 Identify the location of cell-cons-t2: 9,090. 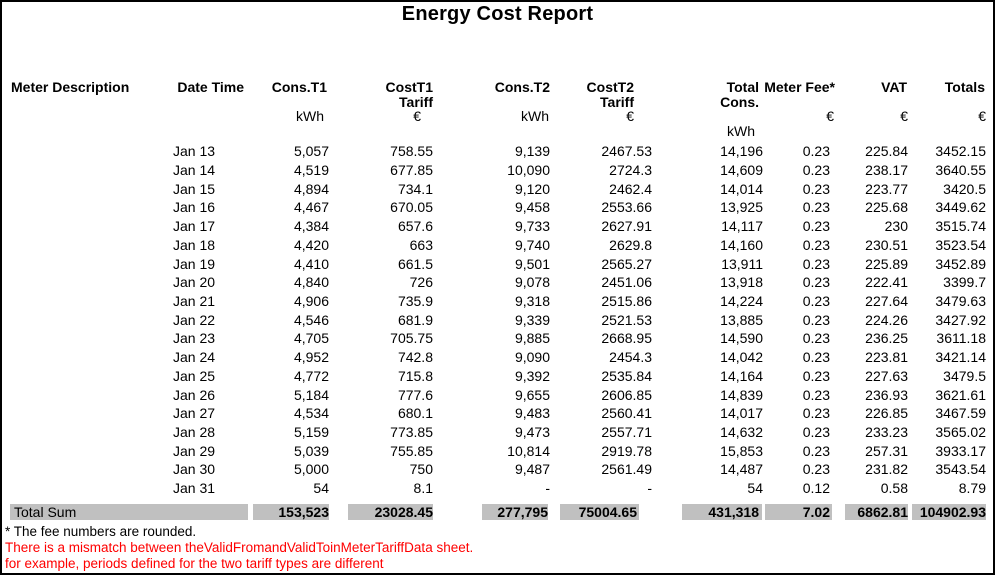
(532, 357).